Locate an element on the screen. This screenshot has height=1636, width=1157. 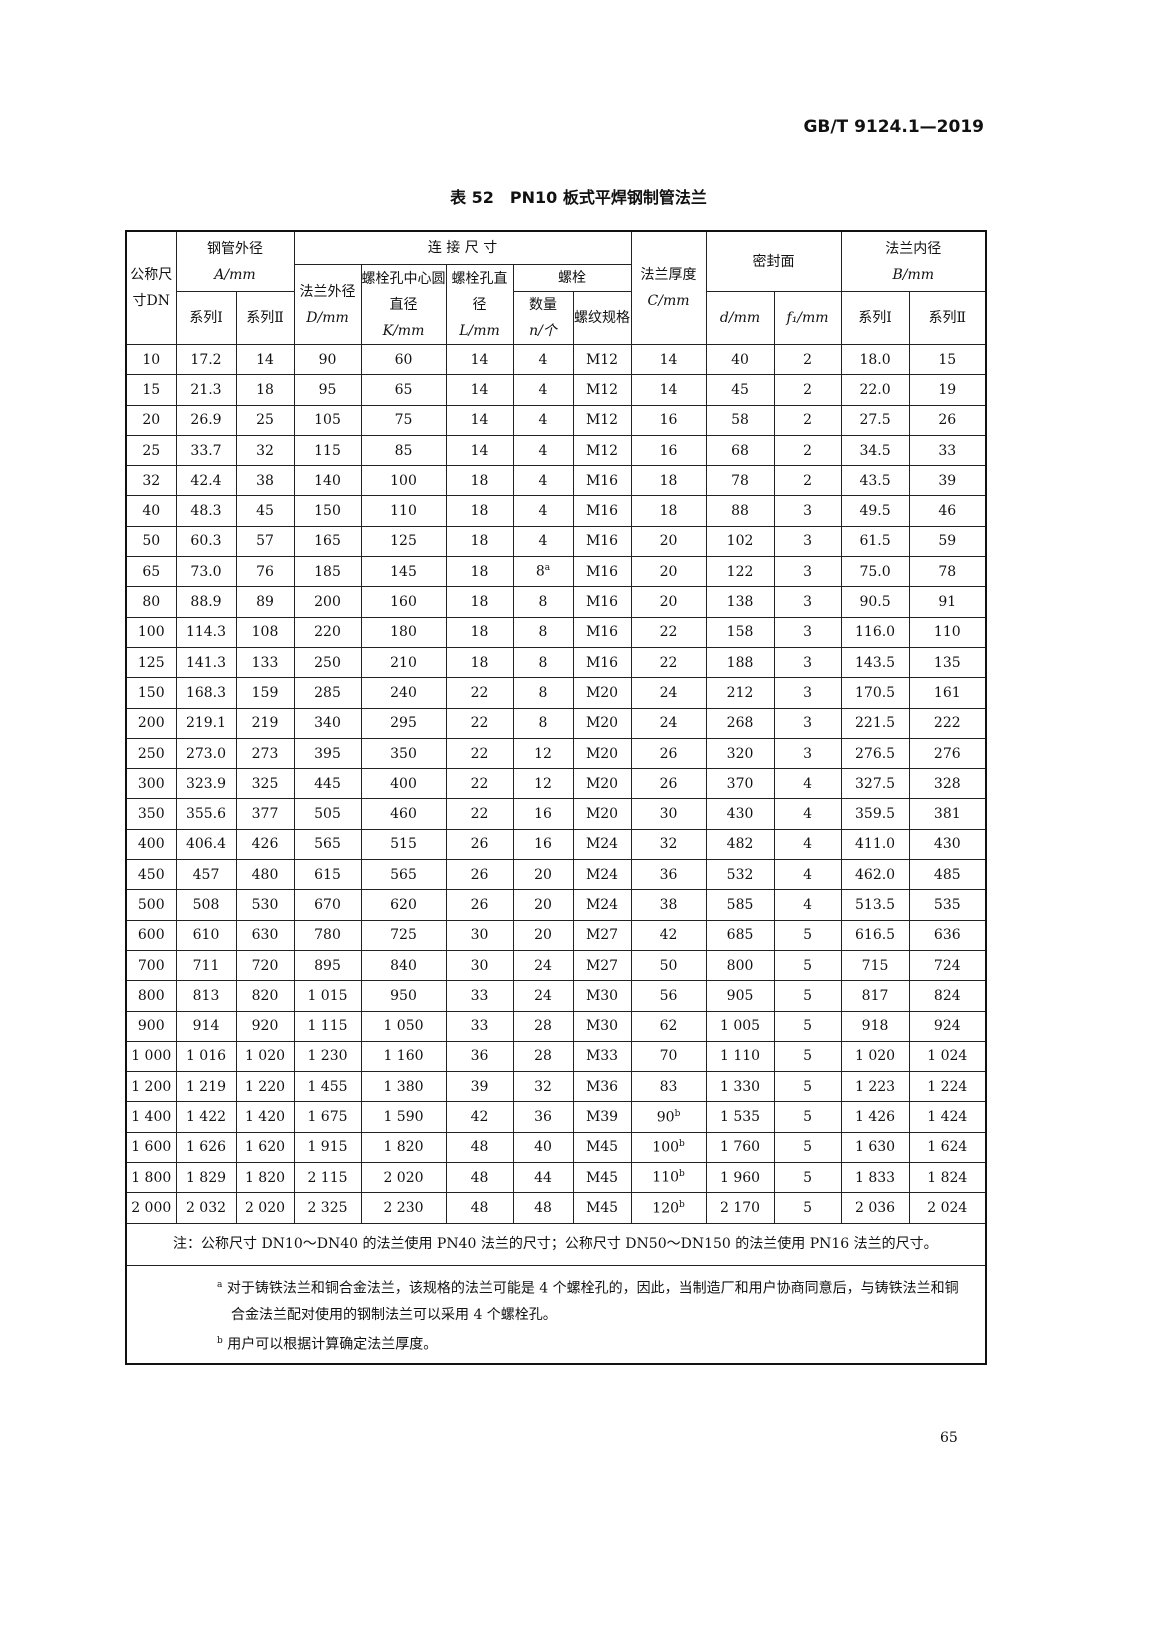
header-pipe-s1: 系列Ⅰ is located at coordinates (206, 318).